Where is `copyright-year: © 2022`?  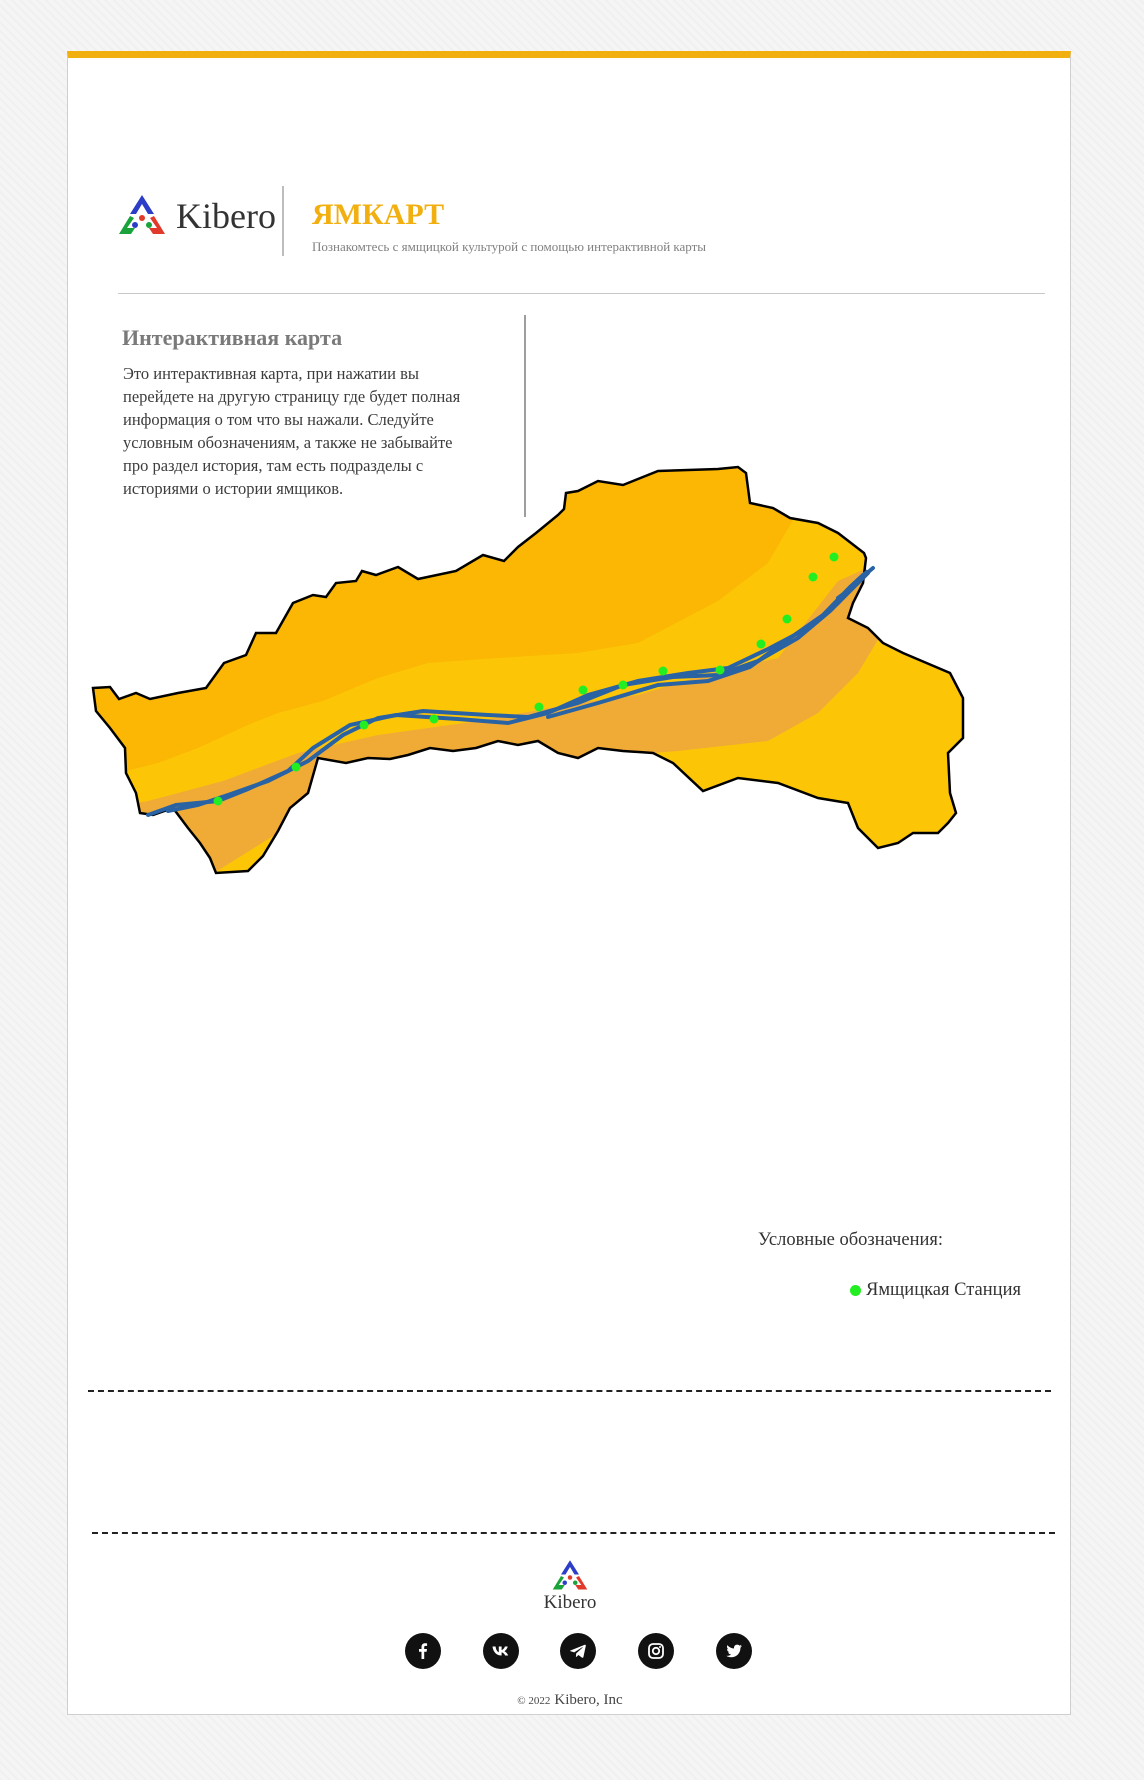 copyright-year: © 2022 is located at coordinates (534, 1701).